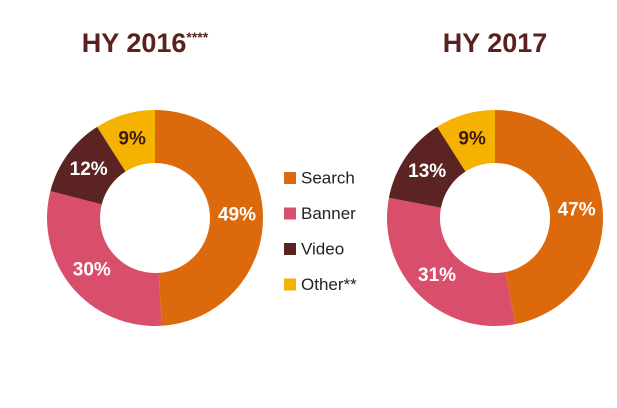 This screenshot has height=408, width=617. Describe the element at coordinates (237, 214) in the screenshot. I see `value-label: 49%` at that location.